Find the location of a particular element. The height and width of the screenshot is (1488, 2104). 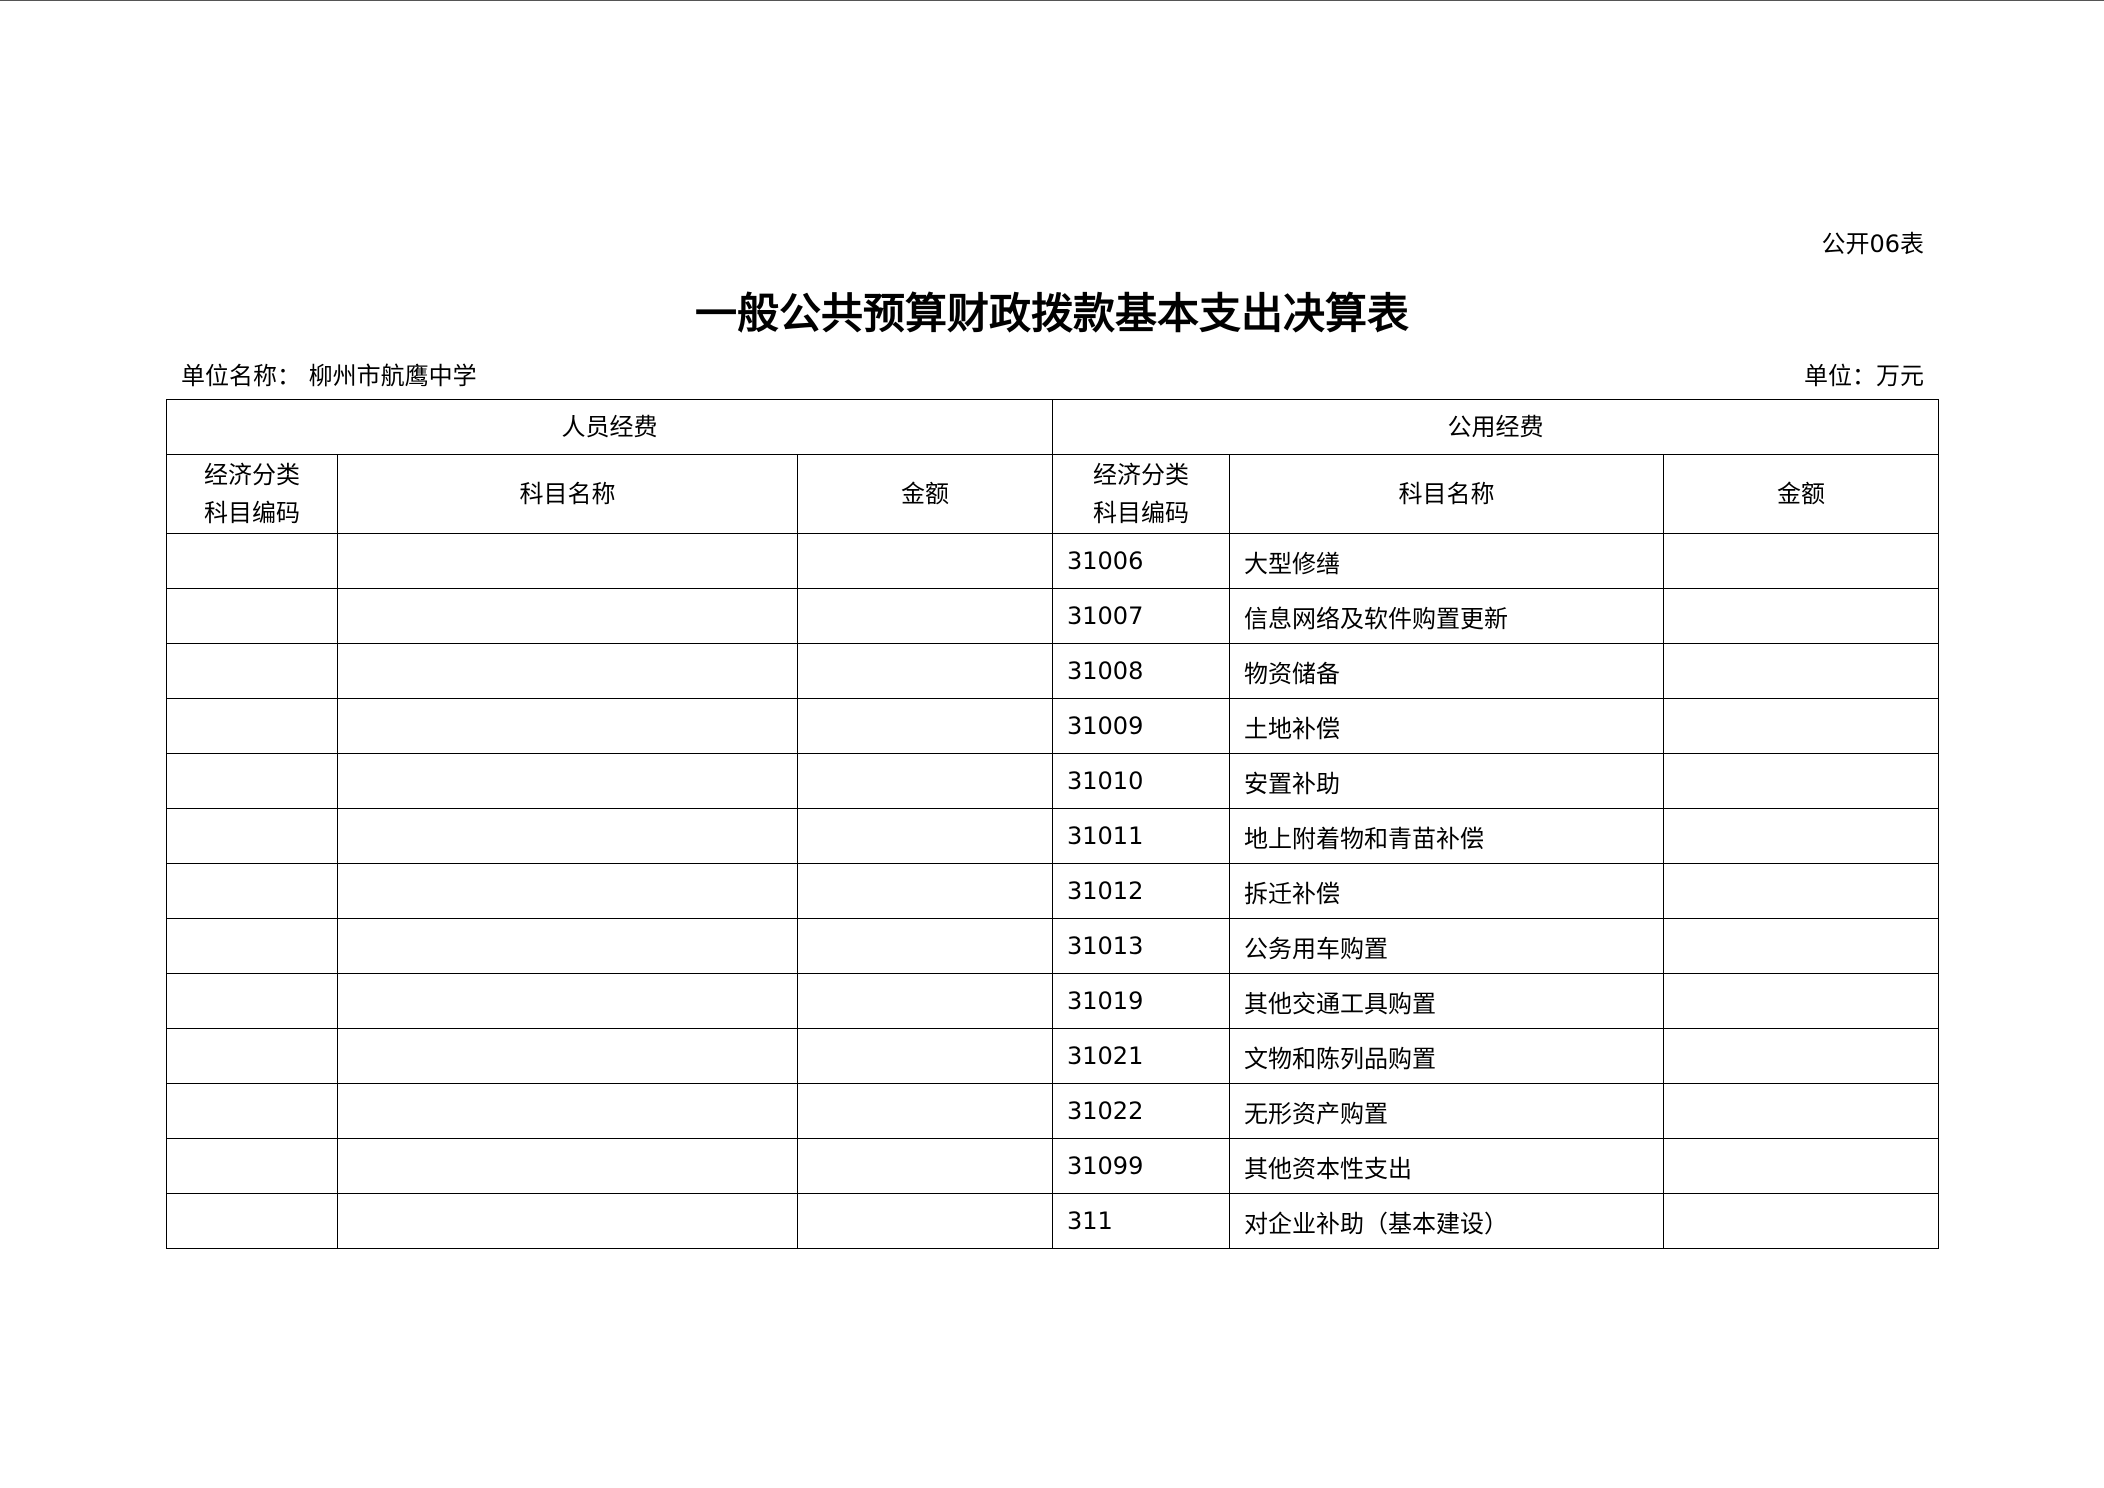

public-code-cell: 31021 is located at coordinates (1141, 1056).